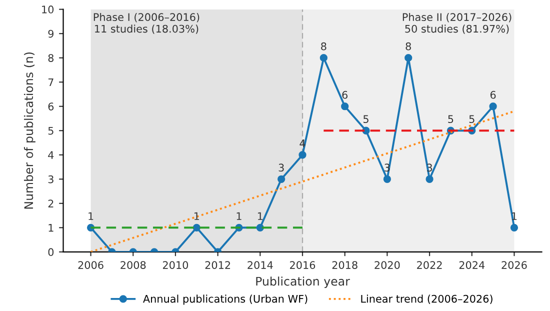 The height and width of the screenshot is (311, 550). Describe the element at coordinates (51, 179) in the screenshot. I see `y-tick-label: 3` at that location.